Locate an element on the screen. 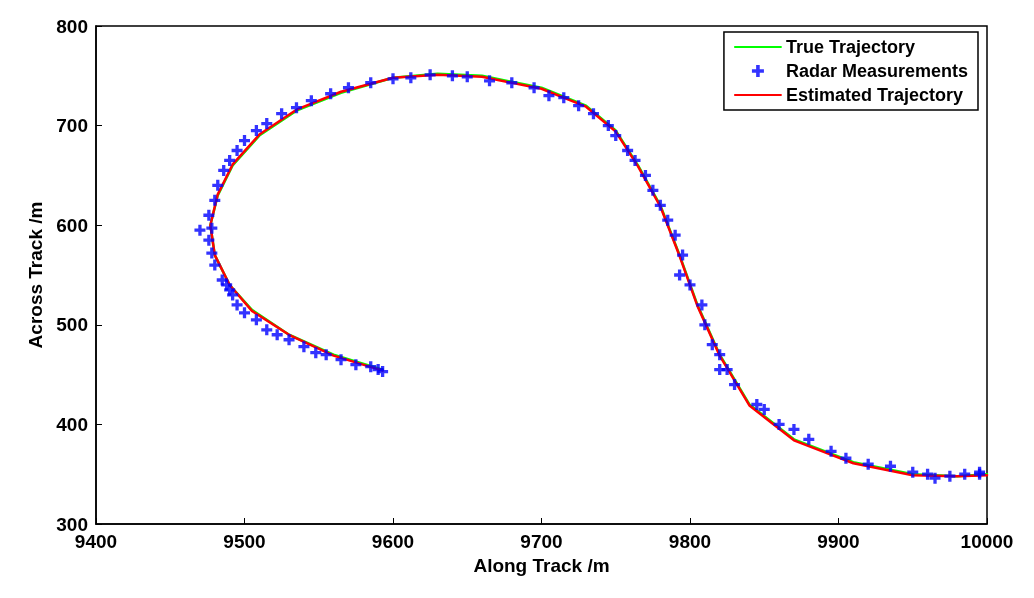 The height and width of the screenshot is (598, 1034). legend-label: Radar Measurements is located at coordinates (876, 71).